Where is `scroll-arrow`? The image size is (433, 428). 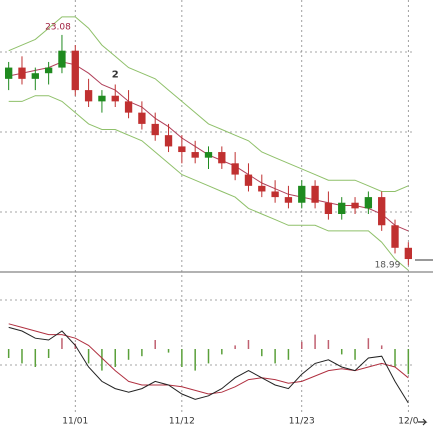
scroll-arrow is located at coordinates (423, 422).